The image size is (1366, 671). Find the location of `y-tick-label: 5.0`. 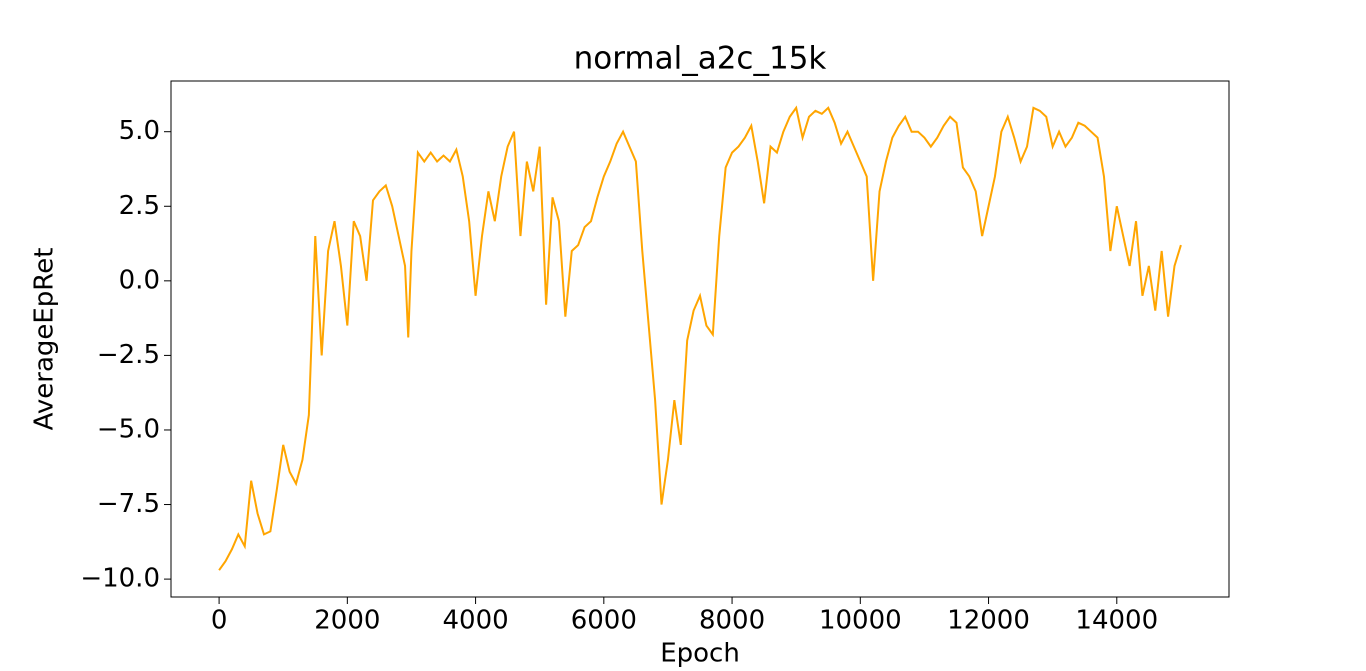

y-tick-label: 5.0 is located at coordinates (139, 131).